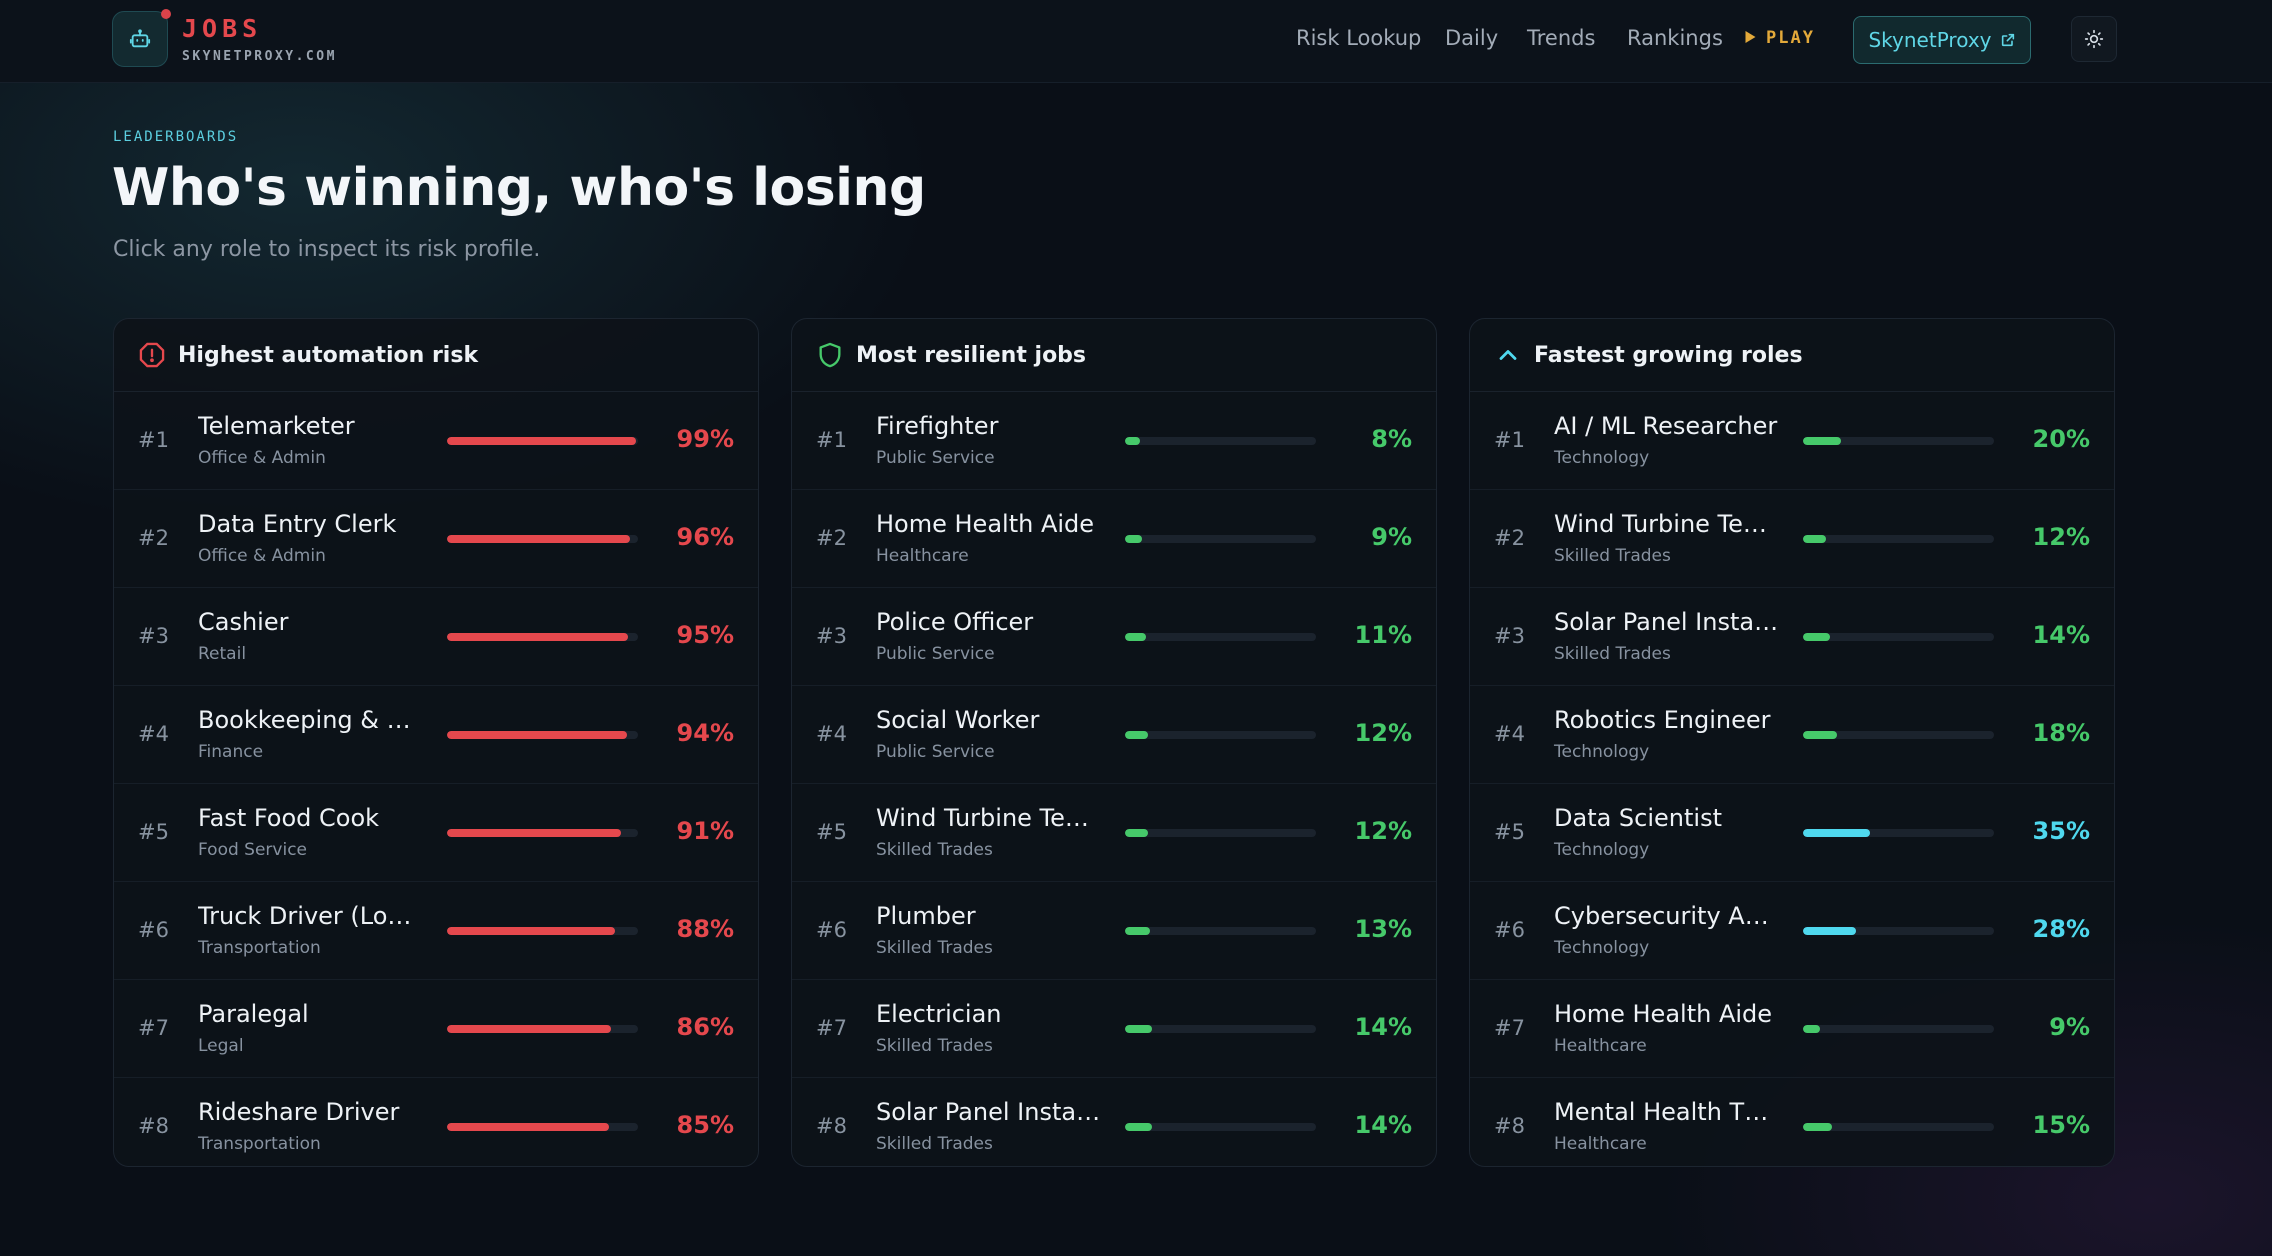 The width and height of the screenshot is (2272, 1256). Describe the element at coordinates (1114, 931) in the screenshot. I see `ranking-row: #6 Plumber Skilled Trades 13%` at that location.